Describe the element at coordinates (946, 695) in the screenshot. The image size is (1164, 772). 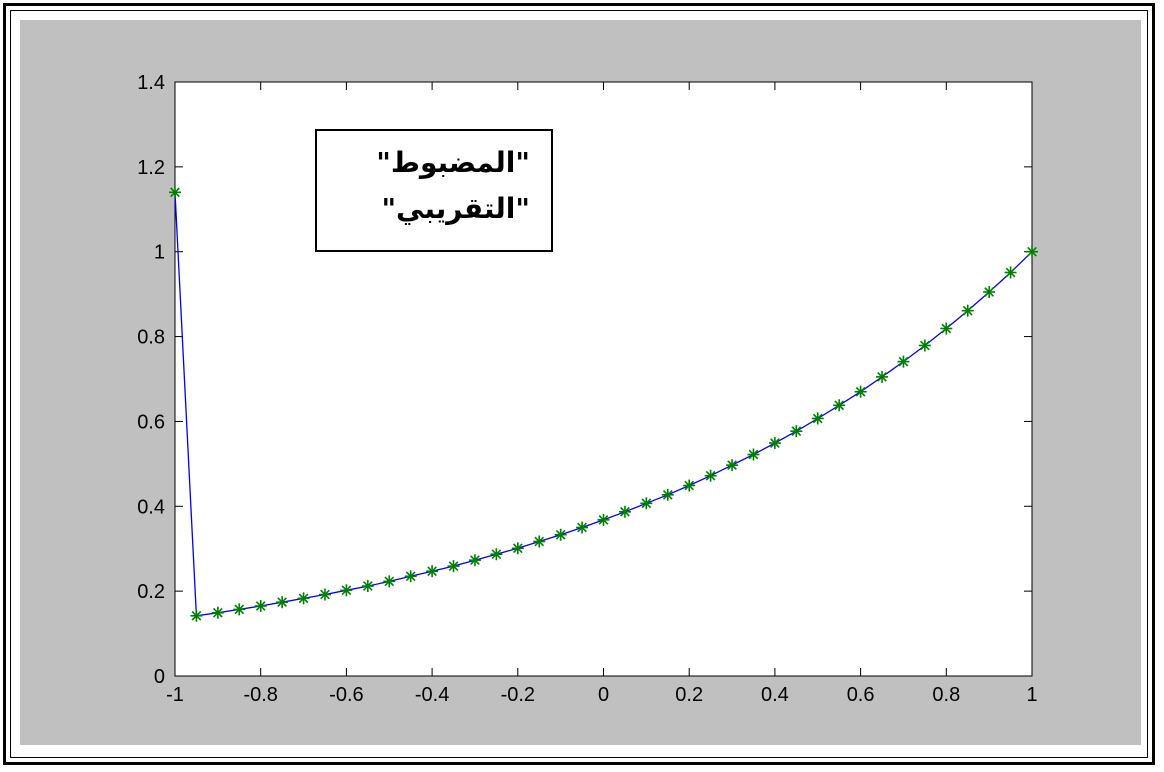
I see `x-tick-label: 0.8` at that location.